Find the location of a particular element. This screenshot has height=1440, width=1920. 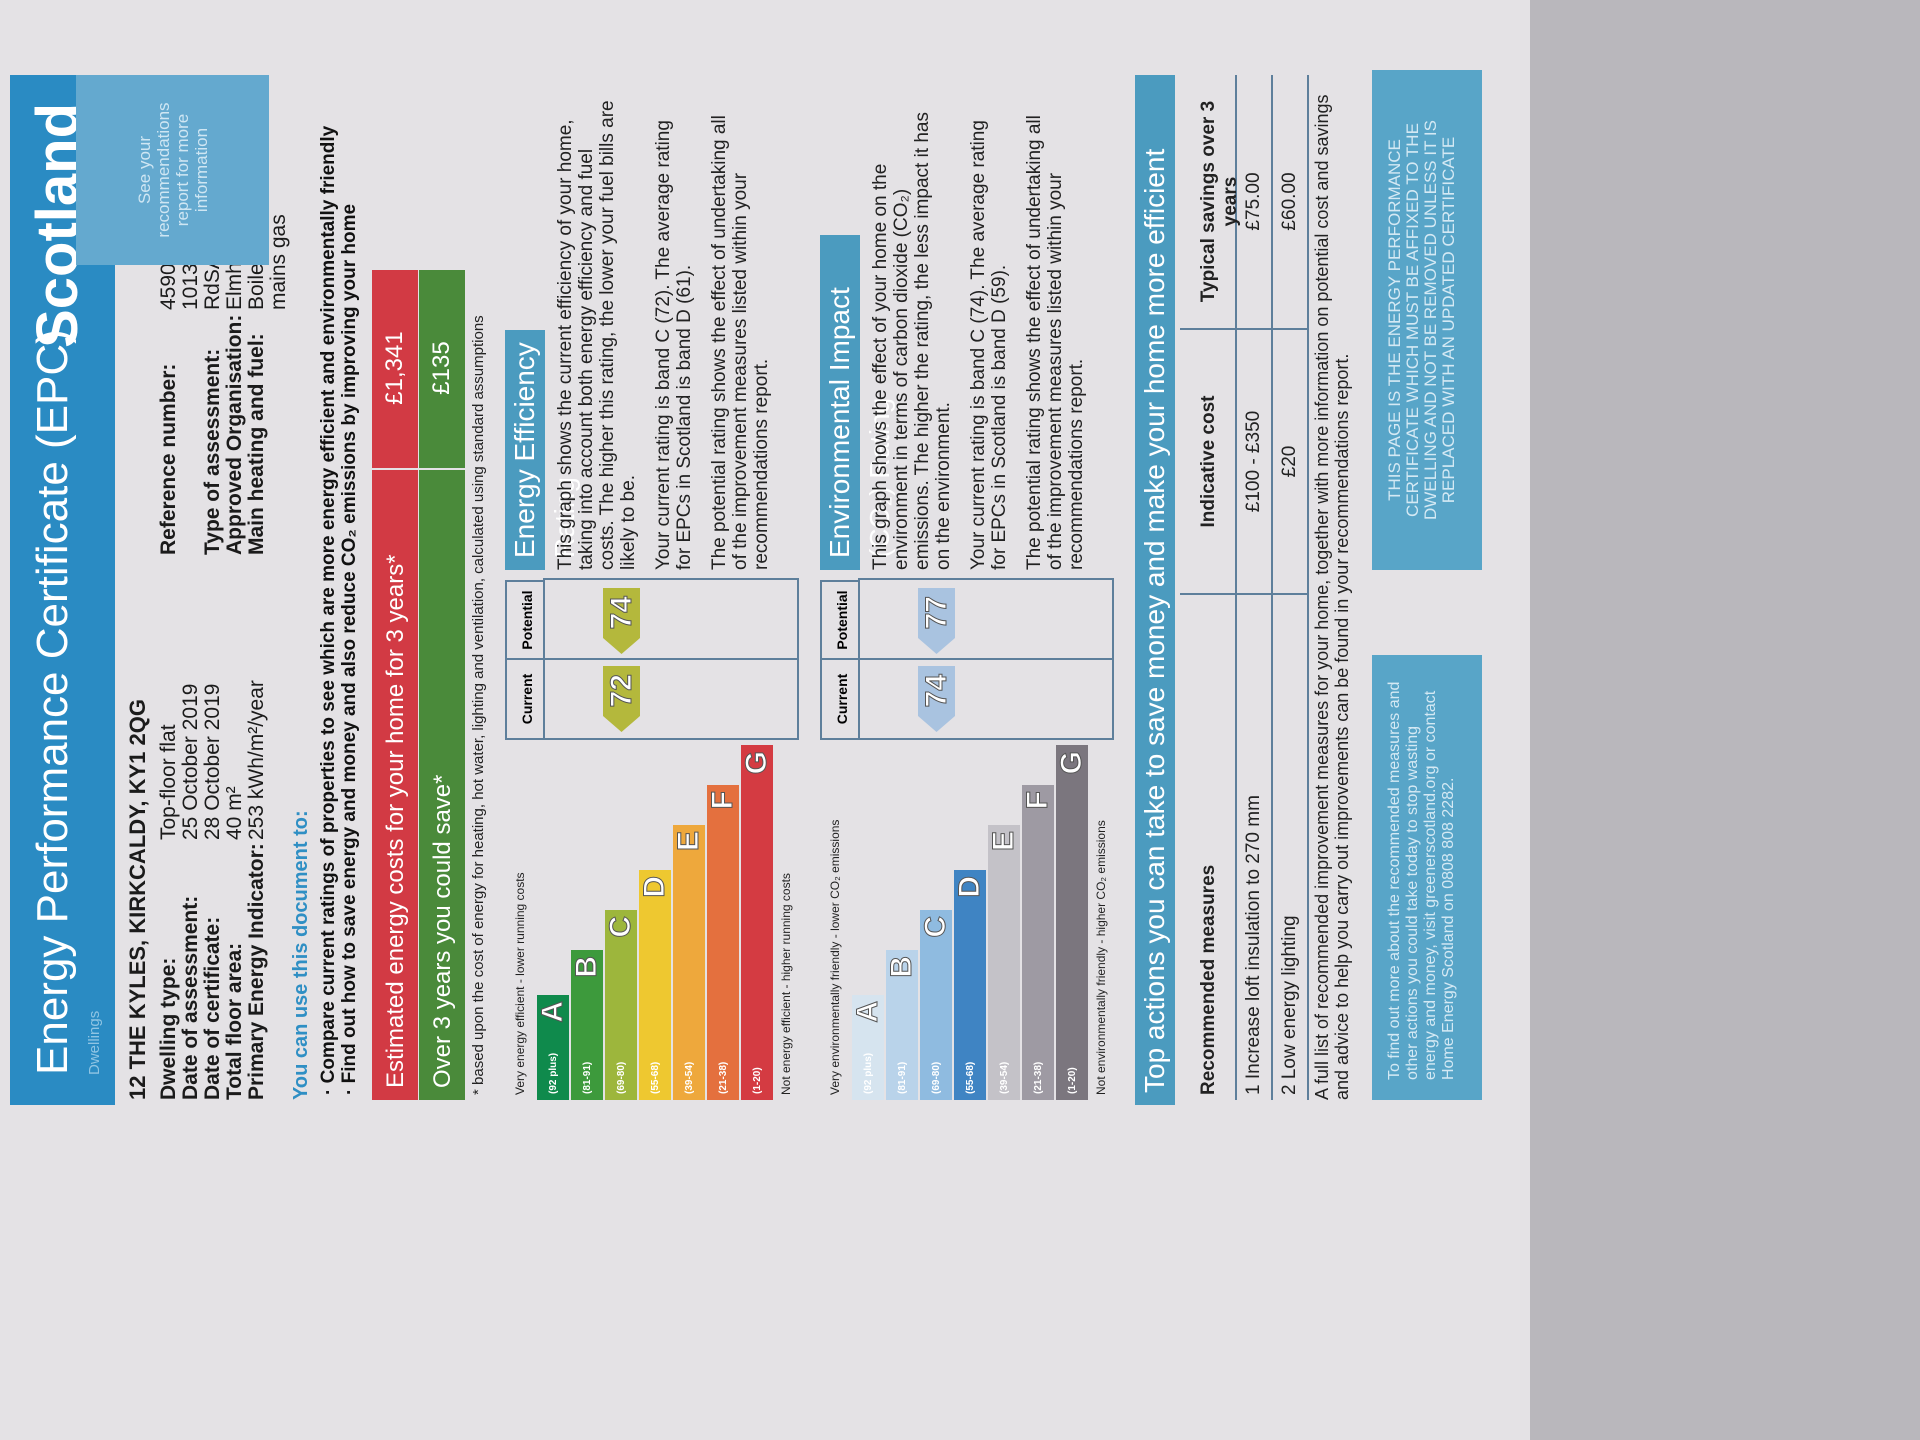

detail-row: Primary Energy Indicator: 253 kWh/m²/year is located at coordinates (256, 850).